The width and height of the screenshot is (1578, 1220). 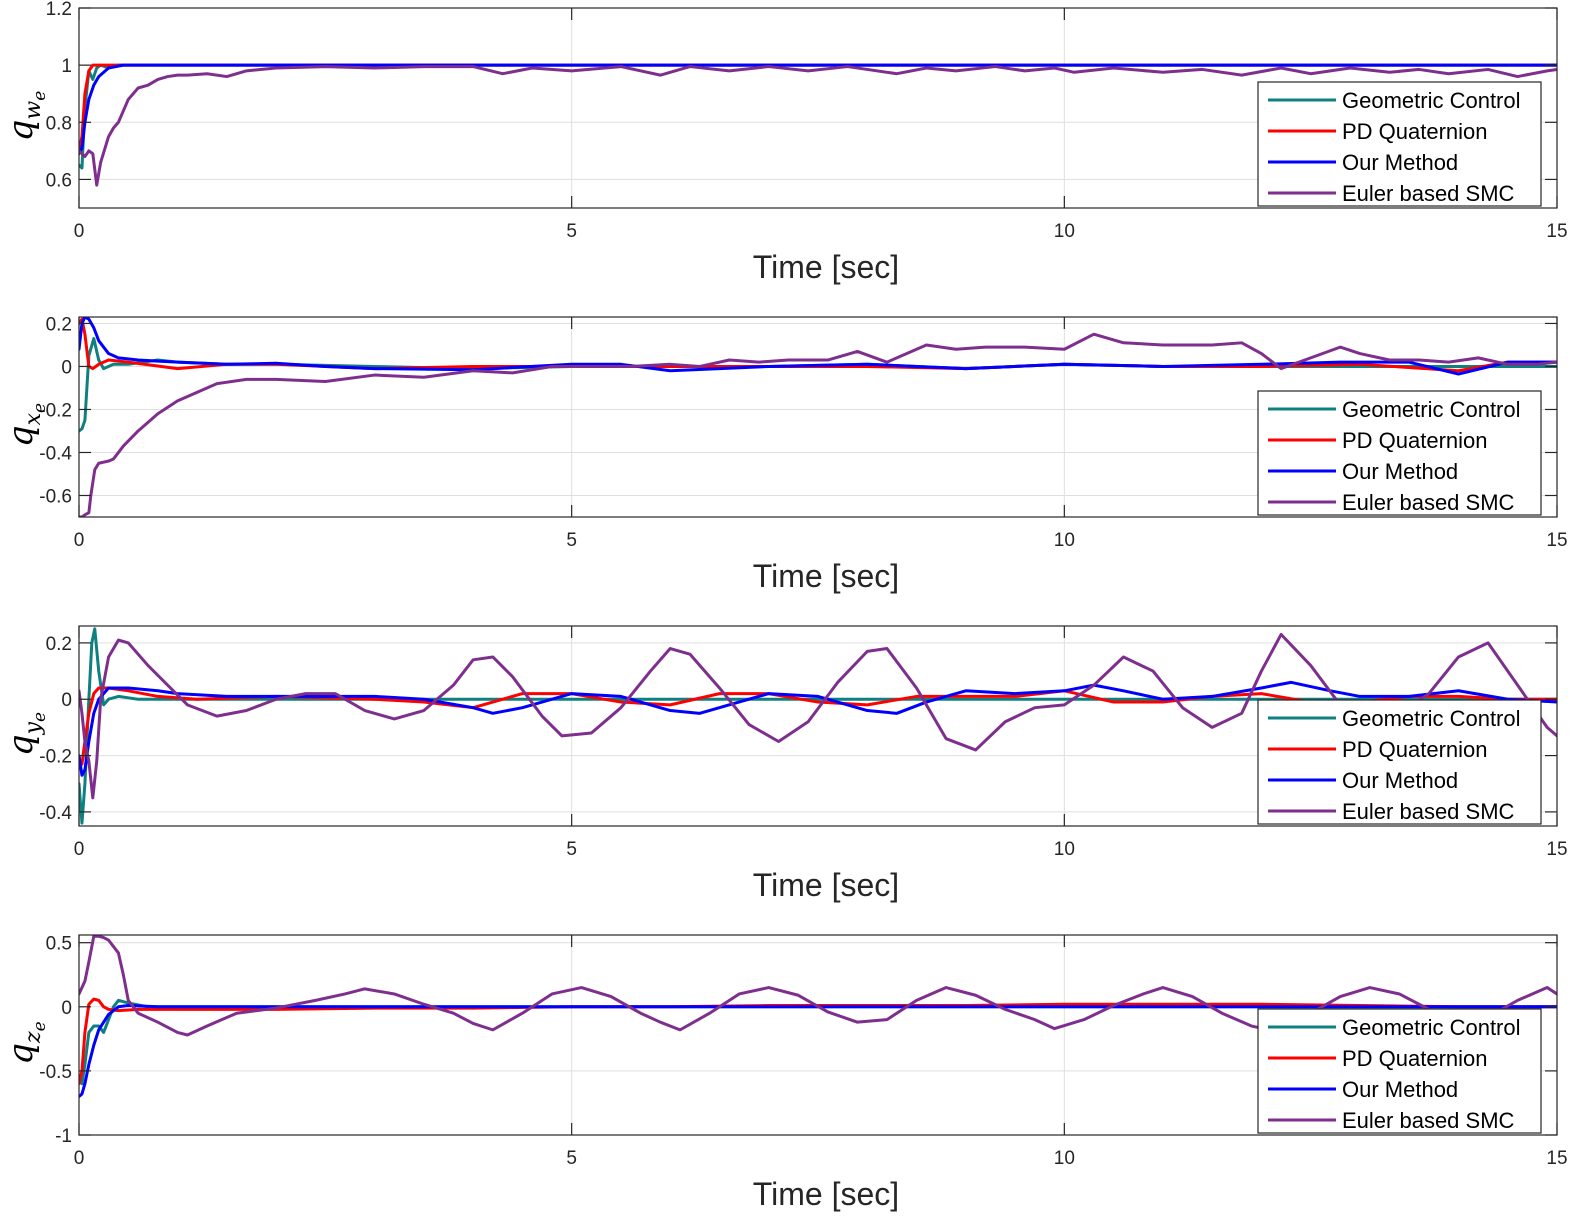 What do you see at coordinates (59, 123) in the screenshot?
I see `y-tick-label: 0.8` at bounding box center [59, 123].